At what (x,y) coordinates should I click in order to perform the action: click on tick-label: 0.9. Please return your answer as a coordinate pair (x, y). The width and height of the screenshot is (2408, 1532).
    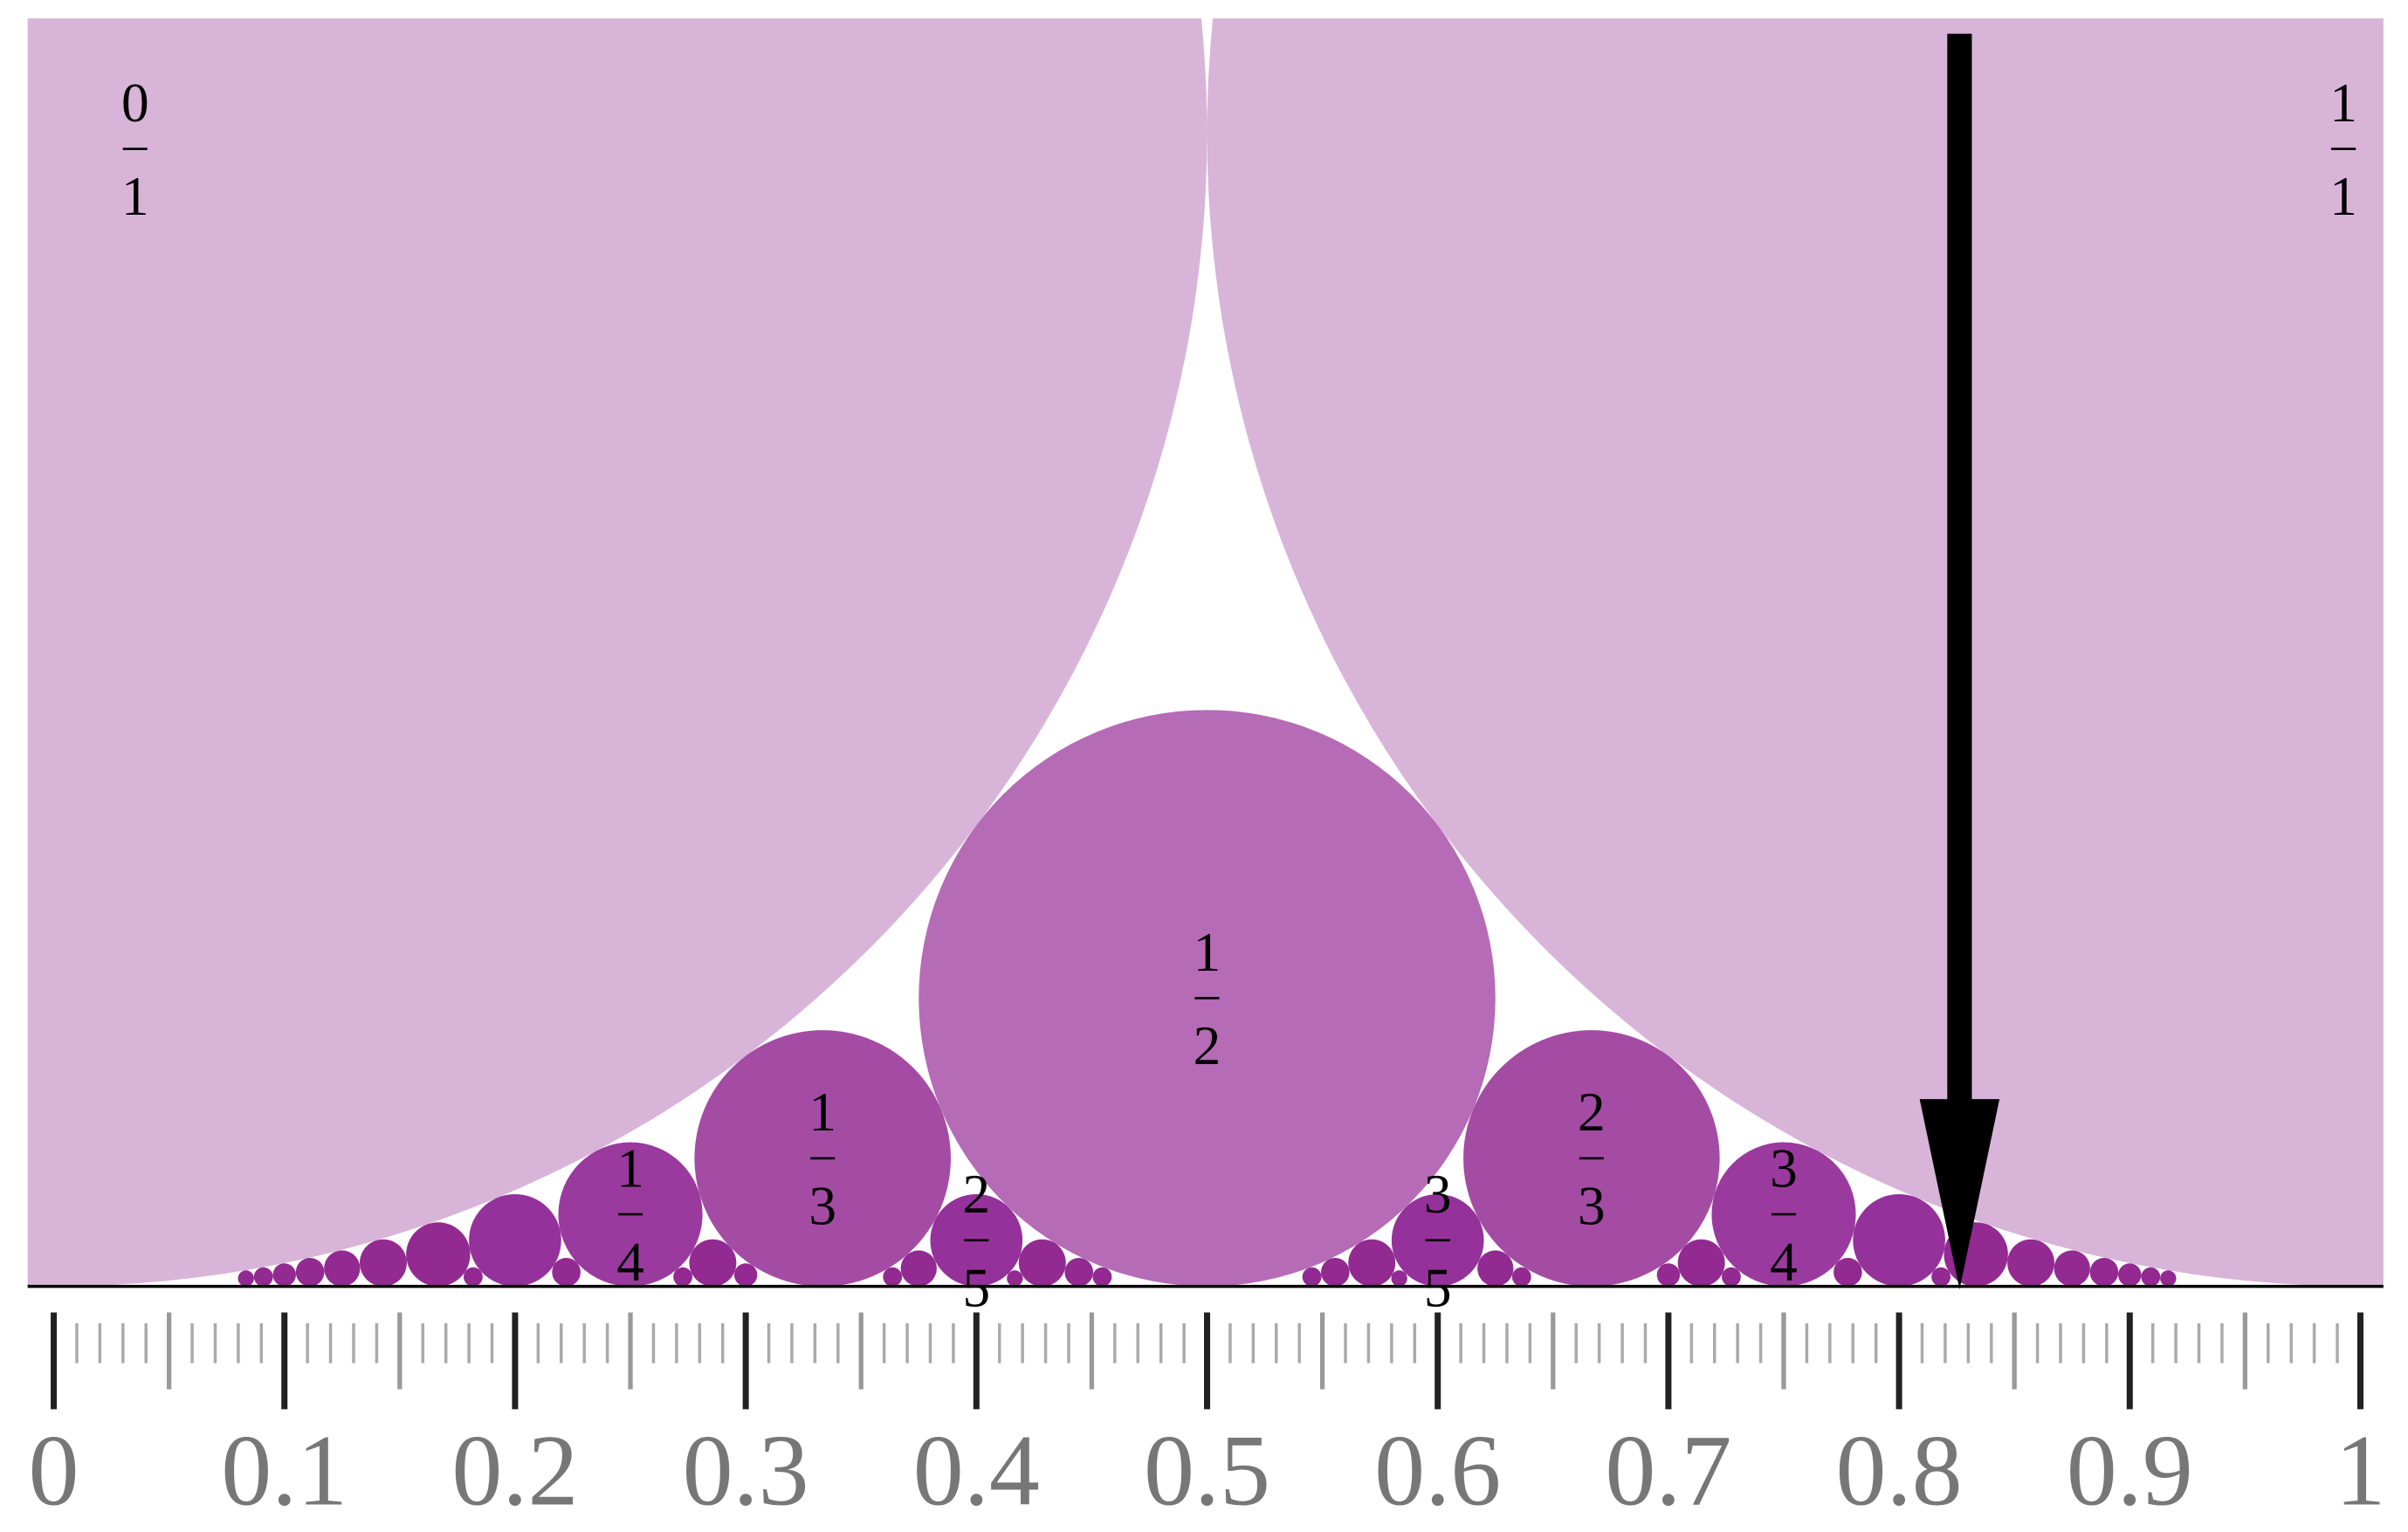
    Looking at the image, I should click on (2130, 1471).